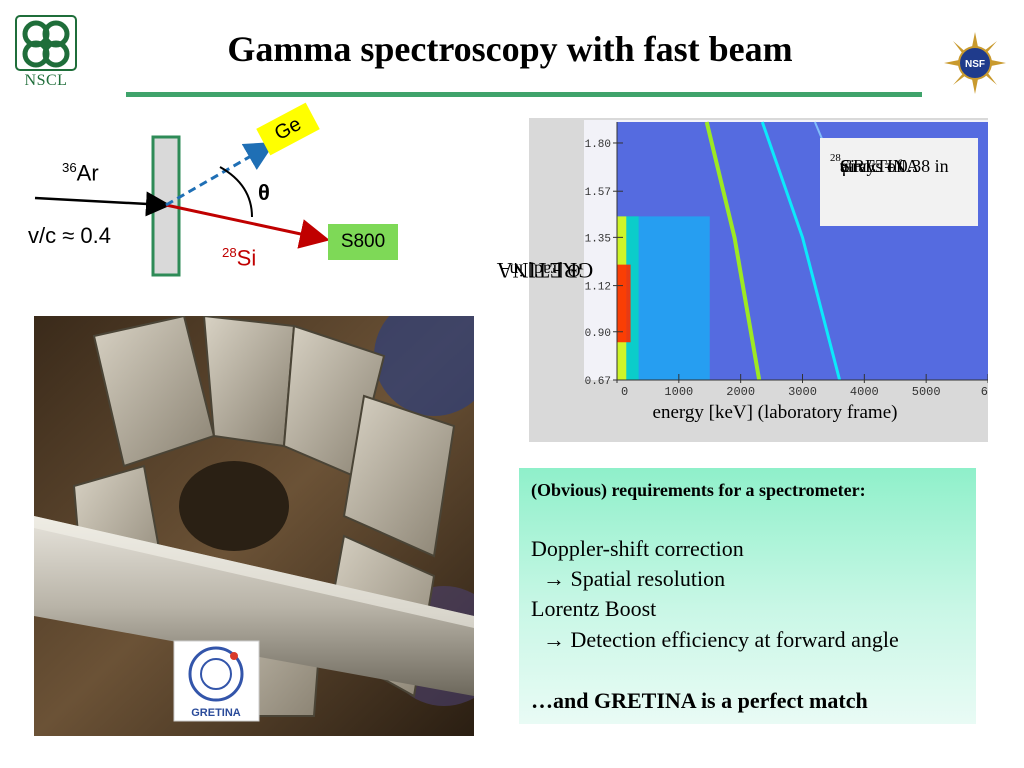 This screenshot has width=1024, height=768. What do you see at coordinates (802, 392) in the screenshot?
I see `x-tick-label-3: 3000` at bounding box center [802, 392].